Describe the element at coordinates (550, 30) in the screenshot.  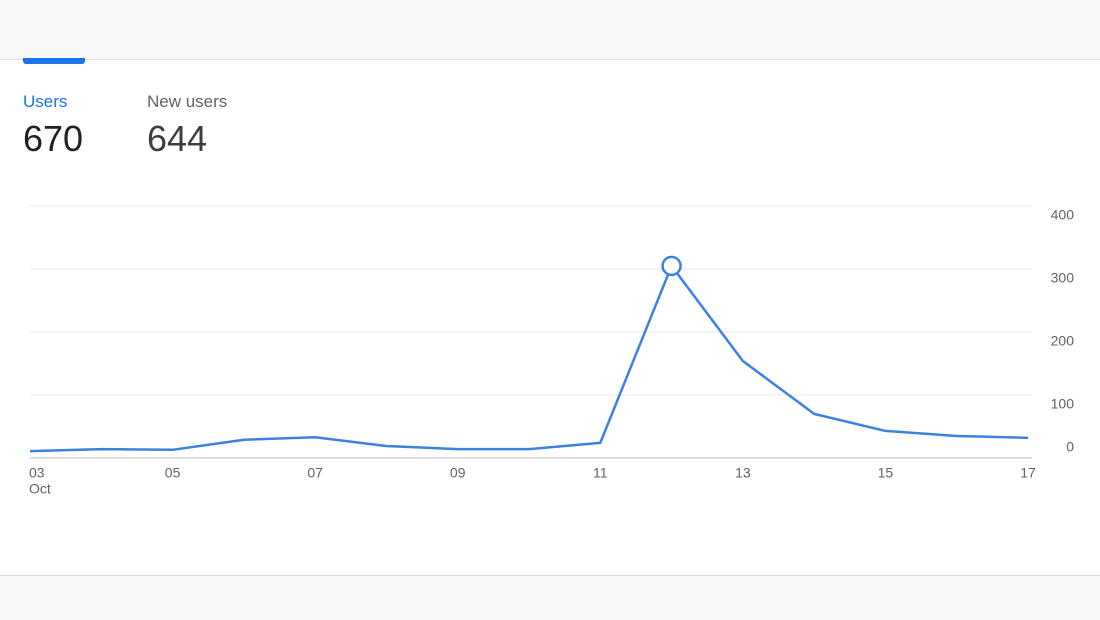
I see `top-bar` at that location.